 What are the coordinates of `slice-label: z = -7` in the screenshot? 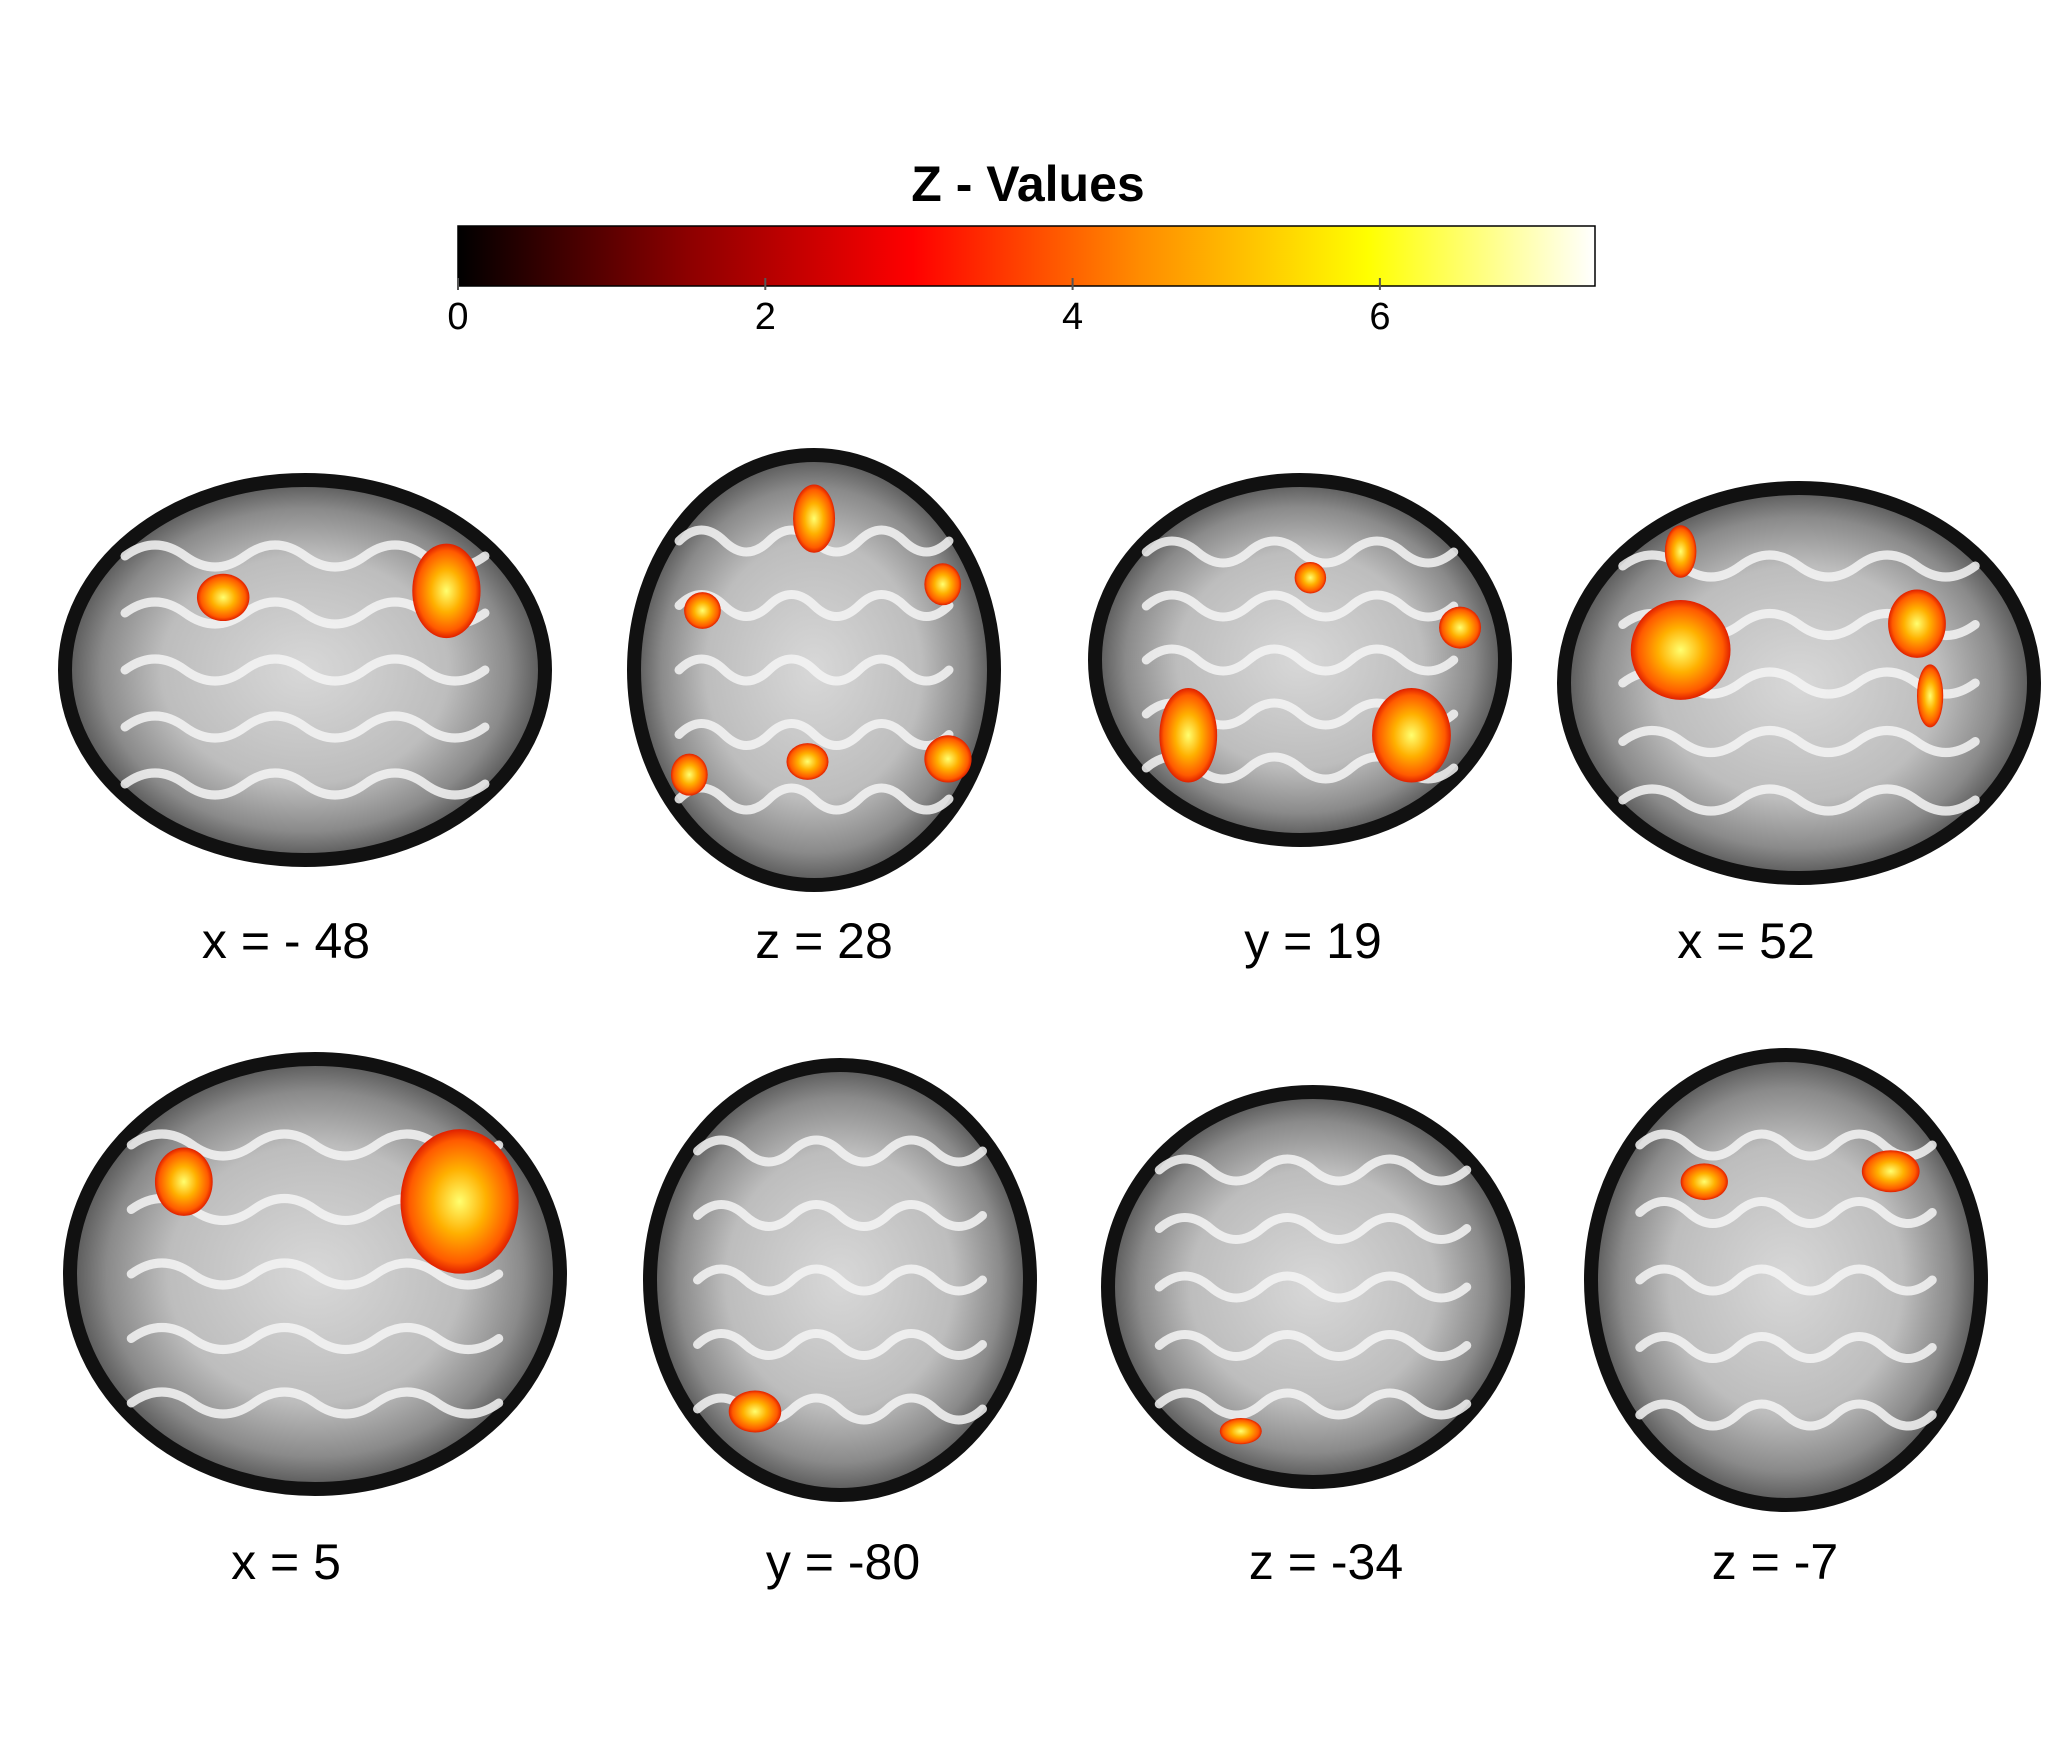 It's located at (1775, 1562).